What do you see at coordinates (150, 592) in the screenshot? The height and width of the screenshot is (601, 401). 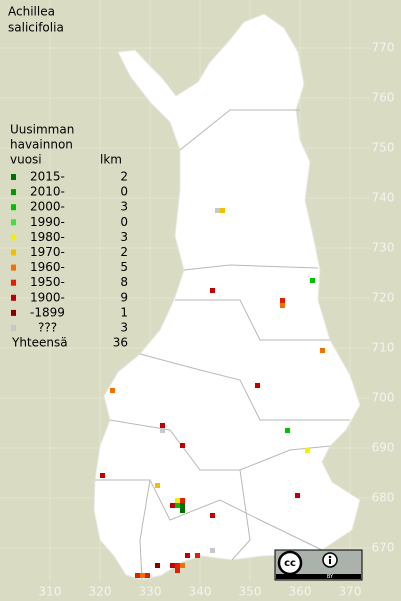 I see `x-tick-label: 330` at bounding box center [150, 592].